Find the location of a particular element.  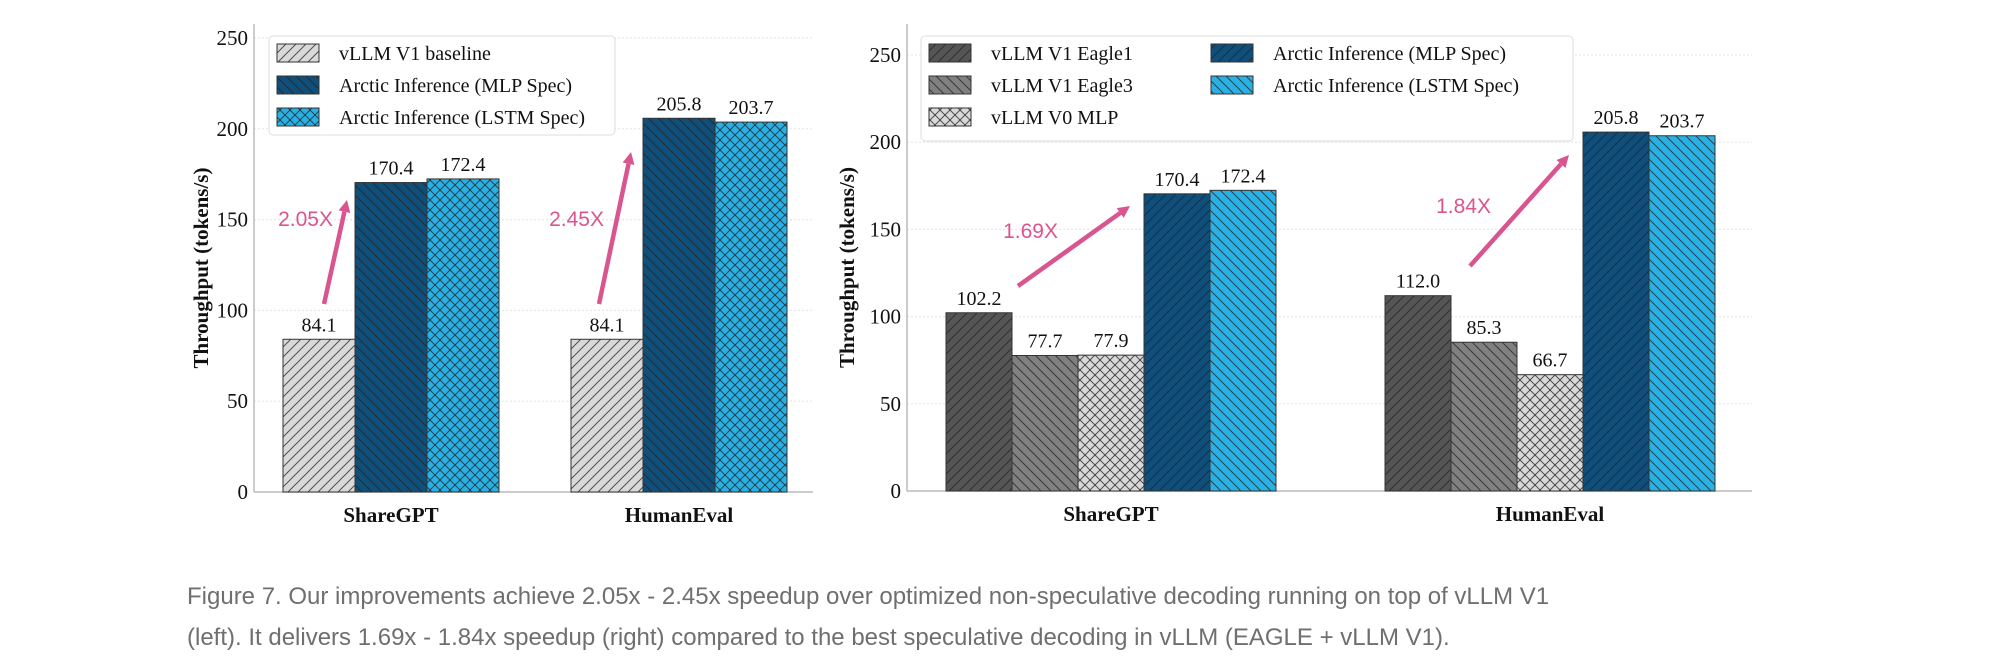

speedup-annotation: 1.69X is located at coordinates (1030, 231).